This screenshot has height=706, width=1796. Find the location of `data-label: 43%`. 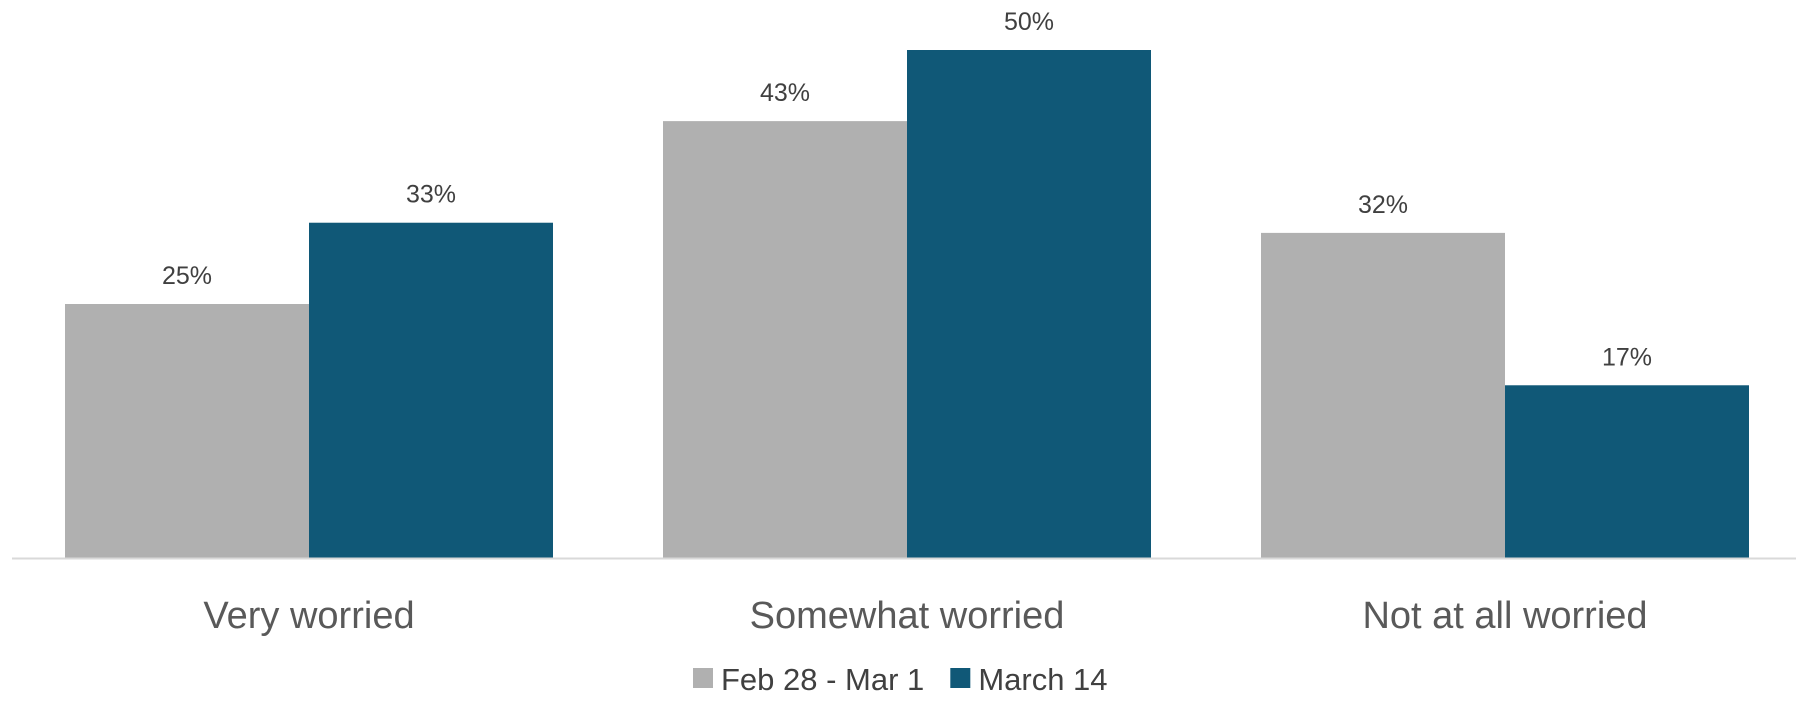

data-label: 43% is located at coordinates (785, 93).